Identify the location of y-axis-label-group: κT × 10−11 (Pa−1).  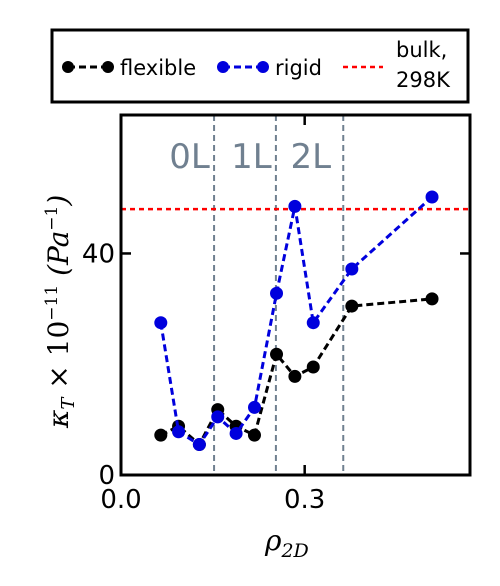
(60, 312).